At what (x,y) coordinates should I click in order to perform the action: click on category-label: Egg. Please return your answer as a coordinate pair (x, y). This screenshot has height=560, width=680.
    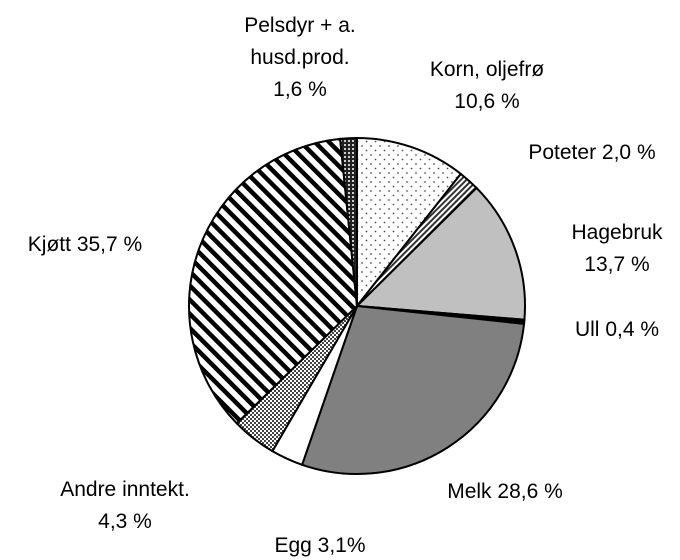
    Looking at the image, I should click on (293, 545).